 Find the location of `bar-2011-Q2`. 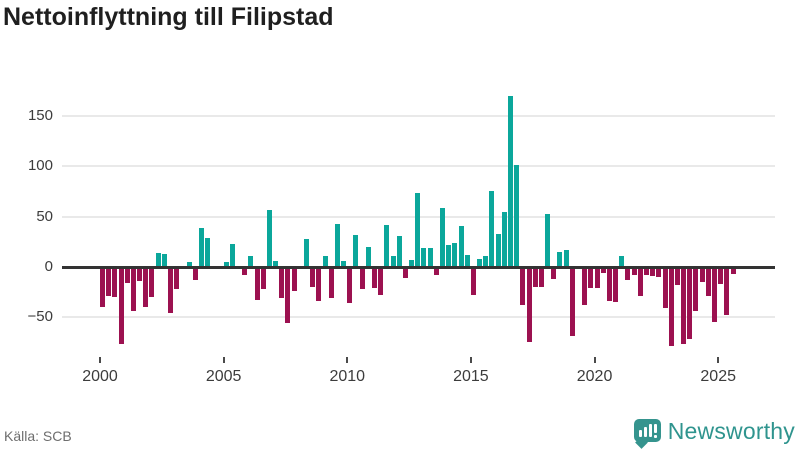

bar-2011-Q2 is located at coordinates (381, 281).